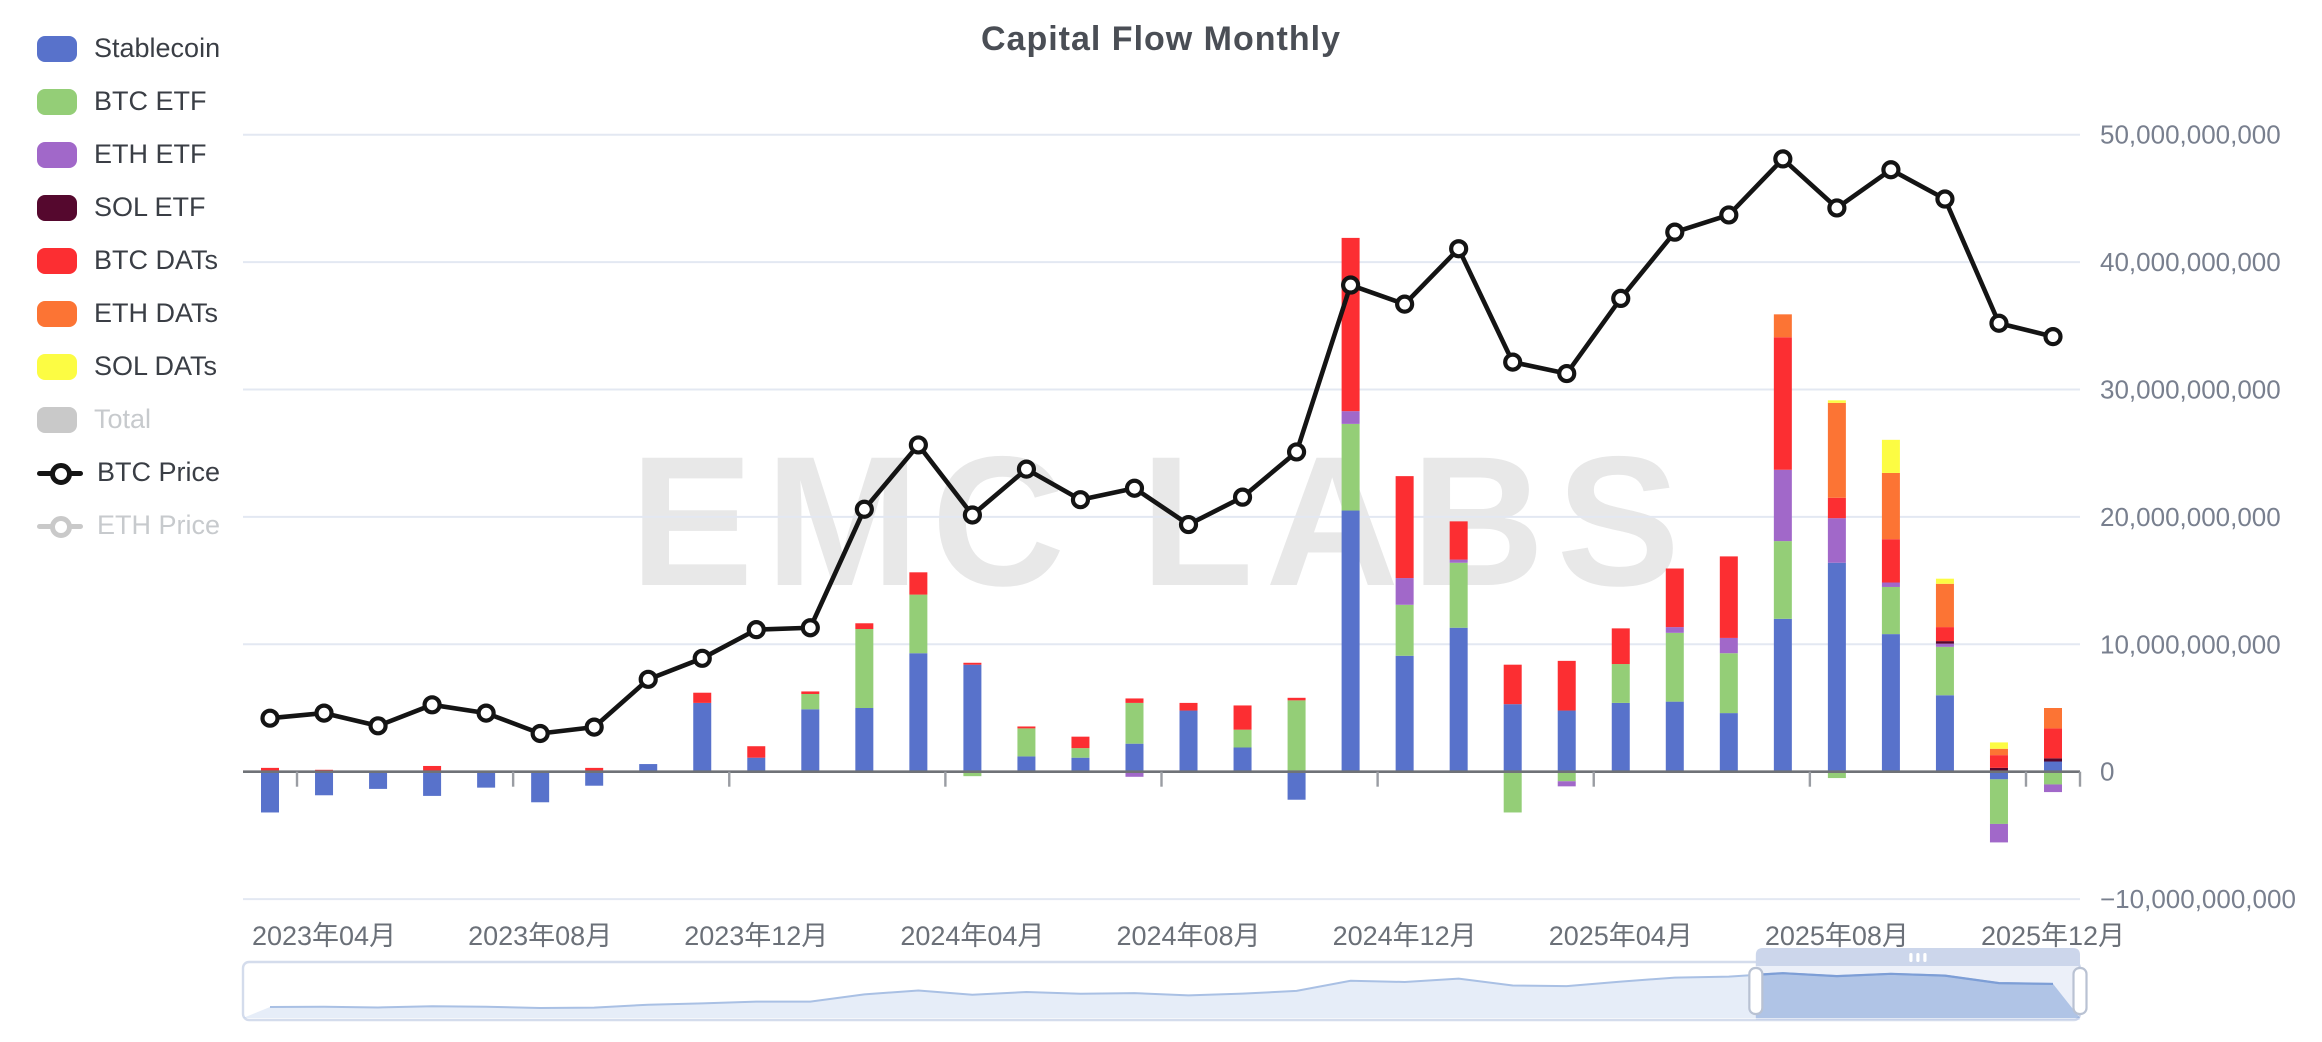 This screenshot has height=1042, width=2322. Describe the element at coordinates (1917, 991) in the screenshot. I see `navigator-selection` at that location.